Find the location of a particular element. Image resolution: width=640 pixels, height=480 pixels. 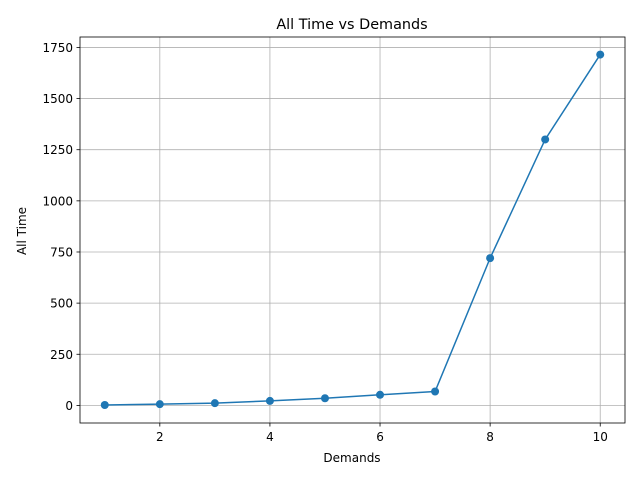

y-tick-label: 1000 is located at coordinates (57, 201).